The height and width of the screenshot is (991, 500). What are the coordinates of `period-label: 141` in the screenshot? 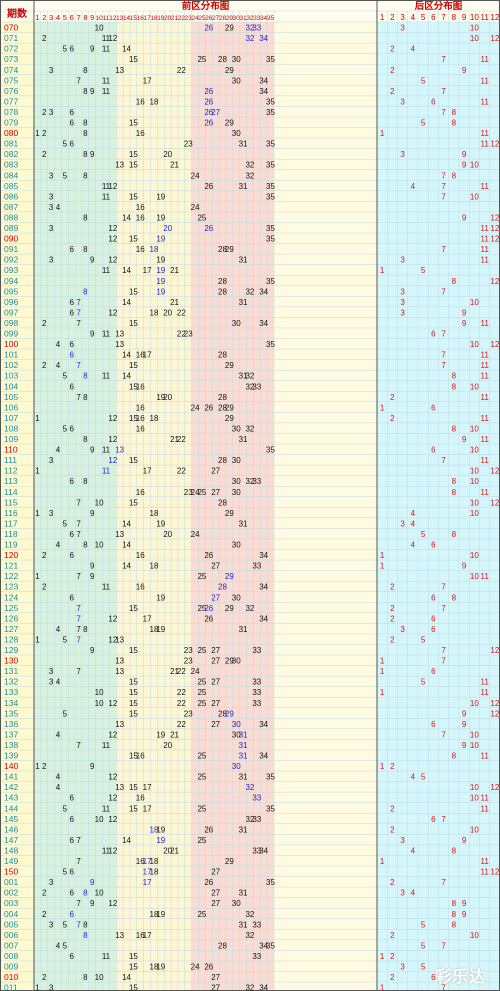 It's located at (11, 777).